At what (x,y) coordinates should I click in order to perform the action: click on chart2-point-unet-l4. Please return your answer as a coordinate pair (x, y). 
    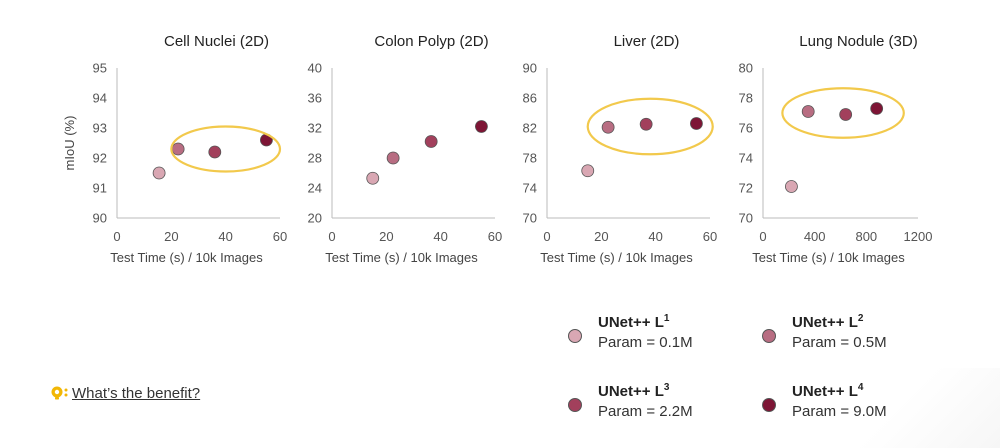
    Looking at the image, I should click on (481, 126).